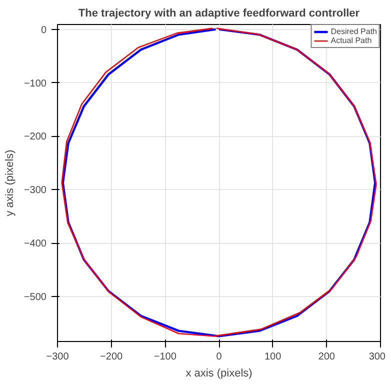 The image size is (391, 388). I want to click on x-tick-label: 200, so click(327, 357).